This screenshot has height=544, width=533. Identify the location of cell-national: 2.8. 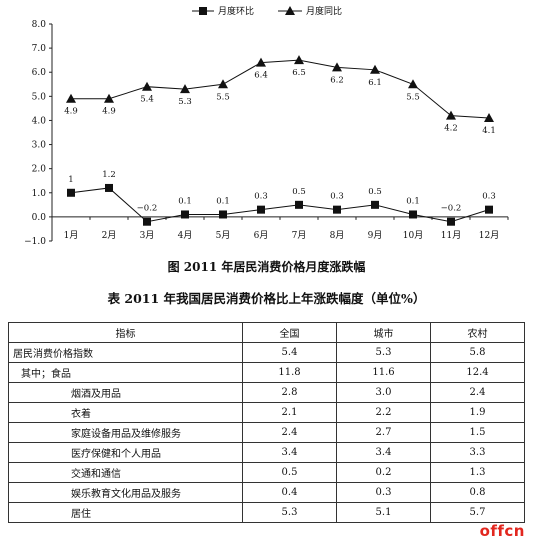
(289, 392).